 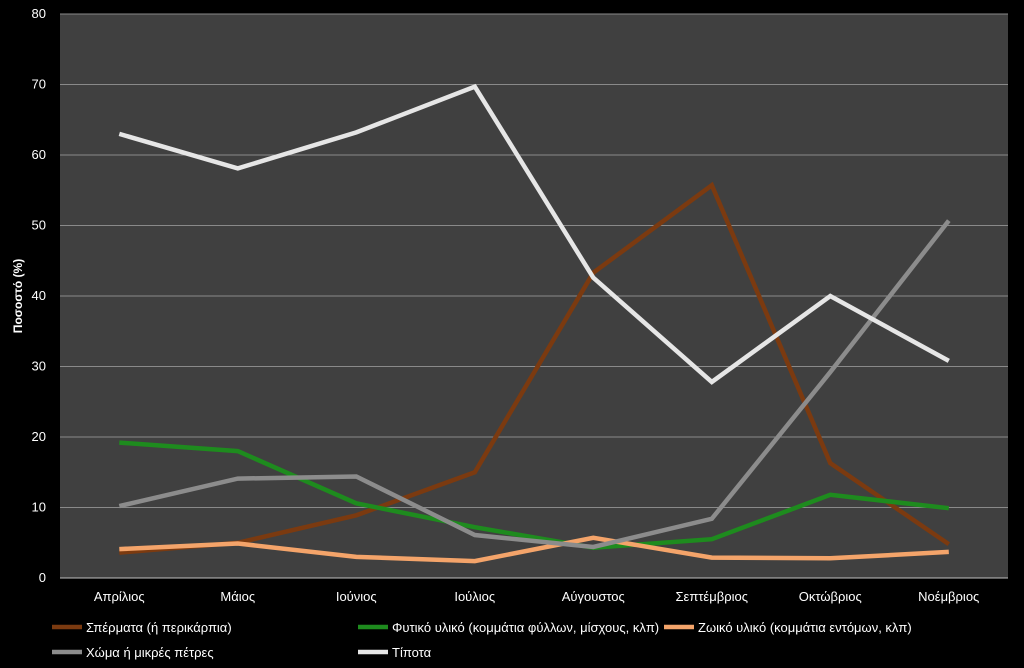 I want to click on legend-item: Σπέρματα (ή περικάρπια), so click(x=142, y=627).